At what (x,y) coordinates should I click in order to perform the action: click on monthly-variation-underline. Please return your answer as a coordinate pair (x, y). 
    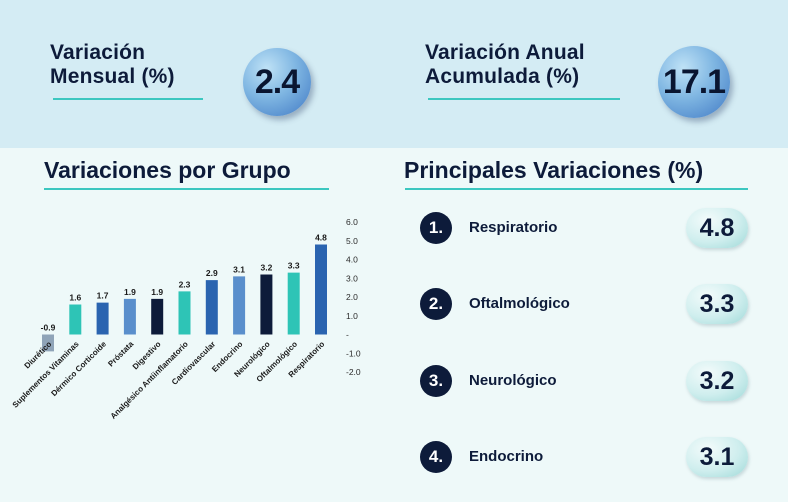
    Looking at the image, I should click on (128, 99).